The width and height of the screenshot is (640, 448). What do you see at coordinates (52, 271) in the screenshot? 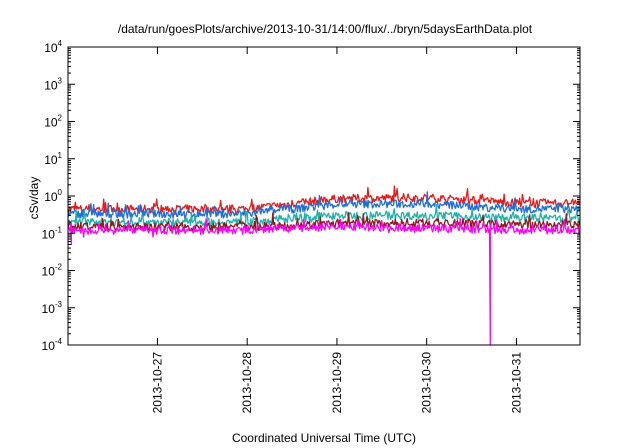
I see `y-tick-label: 10⁻²` at bounding box center [52, 271].